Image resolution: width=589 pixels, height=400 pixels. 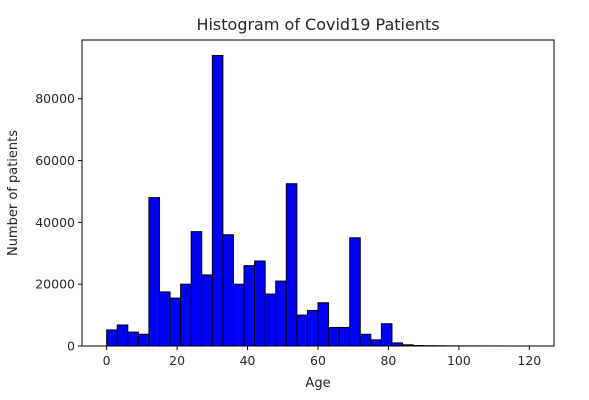 What do you see at coordinates (459, 360) in the screenshot?
I see `x-tick-label: 100` at bounding box center [459, 360].